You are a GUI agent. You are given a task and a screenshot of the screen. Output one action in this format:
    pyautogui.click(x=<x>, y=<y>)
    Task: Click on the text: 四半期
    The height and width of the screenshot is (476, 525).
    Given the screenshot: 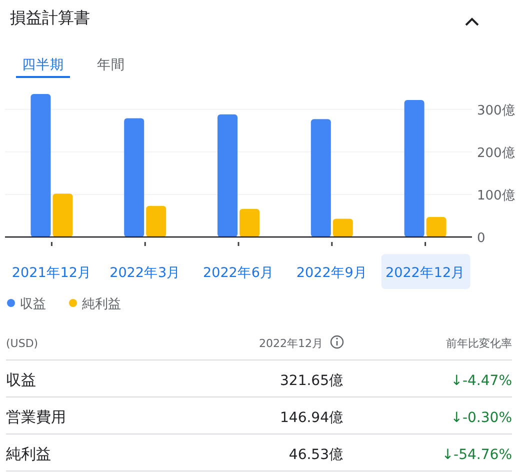 What is the action you would take?
    pyautogui.click(x=43, y=65)
    